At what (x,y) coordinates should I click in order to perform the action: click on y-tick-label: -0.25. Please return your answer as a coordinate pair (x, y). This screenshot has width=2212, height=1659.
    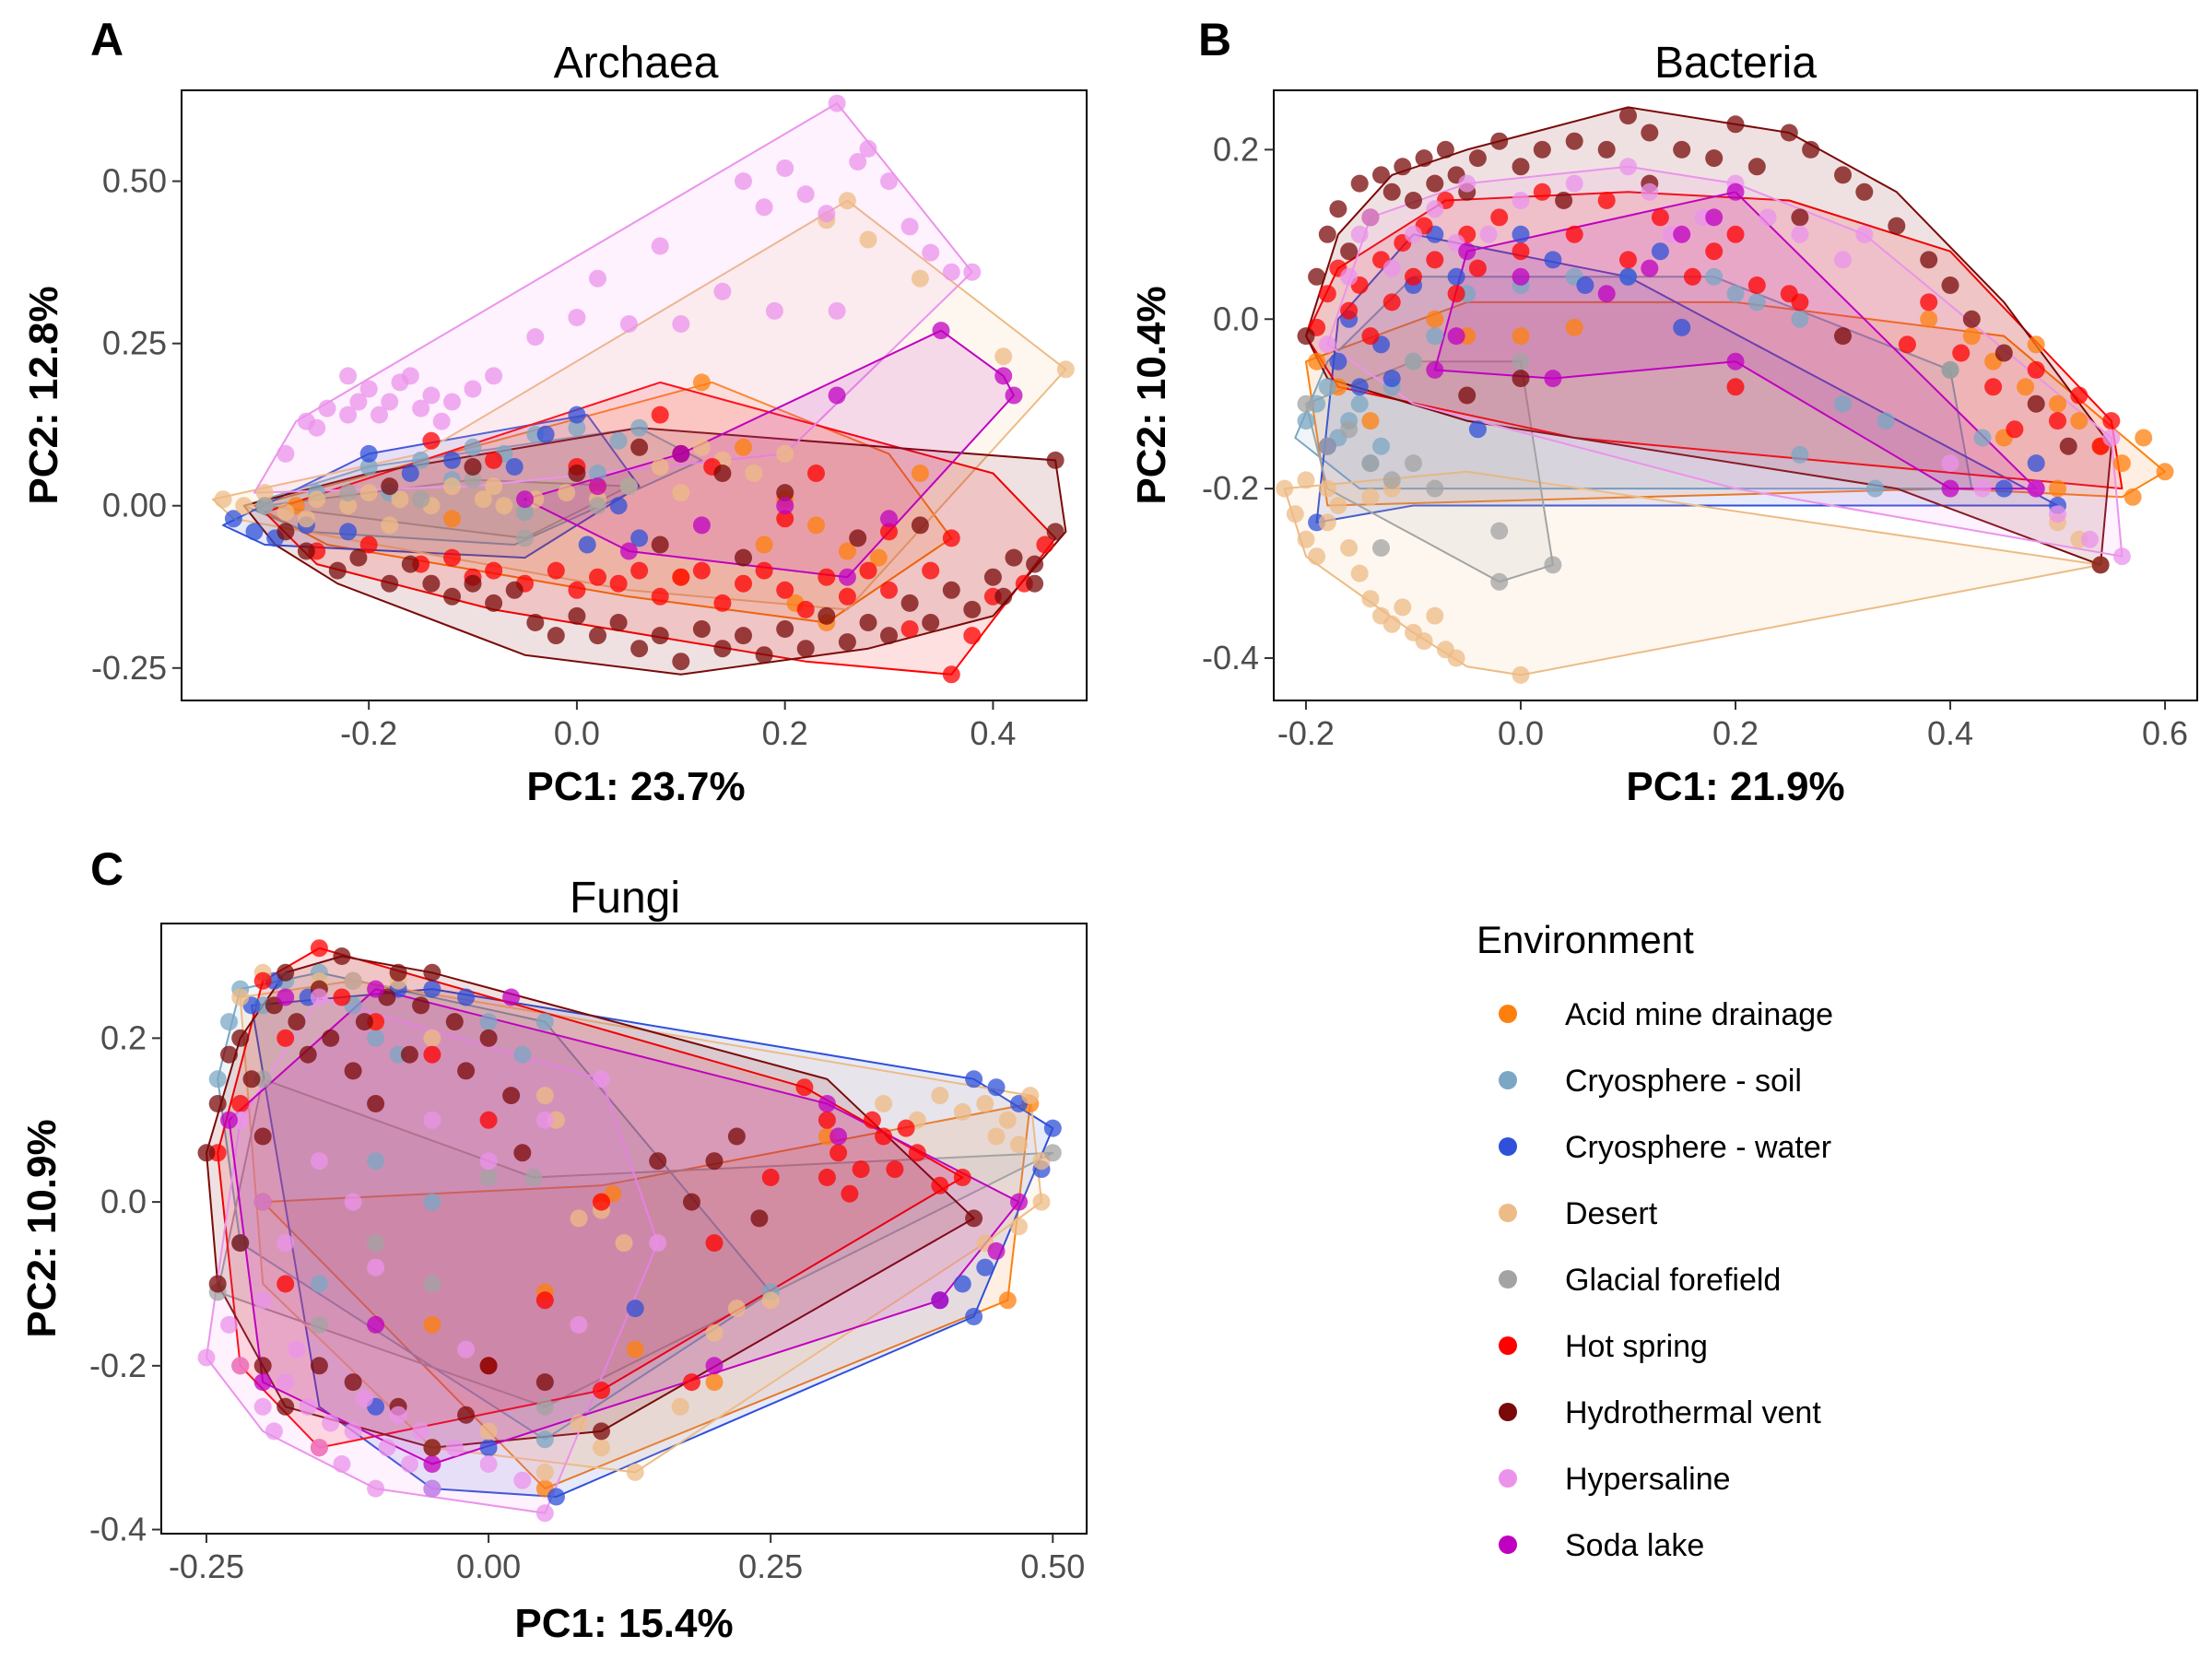
    Looking at the image, I should click on (129, 668).